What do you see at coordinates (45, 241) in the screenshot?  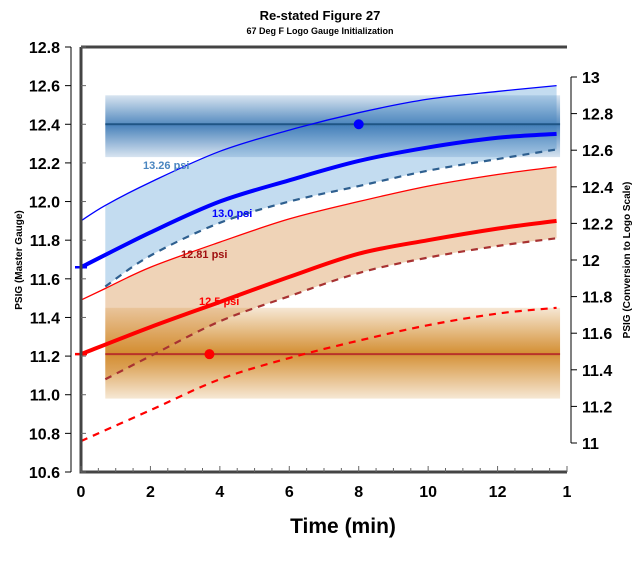 I see `y-tick-label: 11.8` at bounding box center [45, 241].